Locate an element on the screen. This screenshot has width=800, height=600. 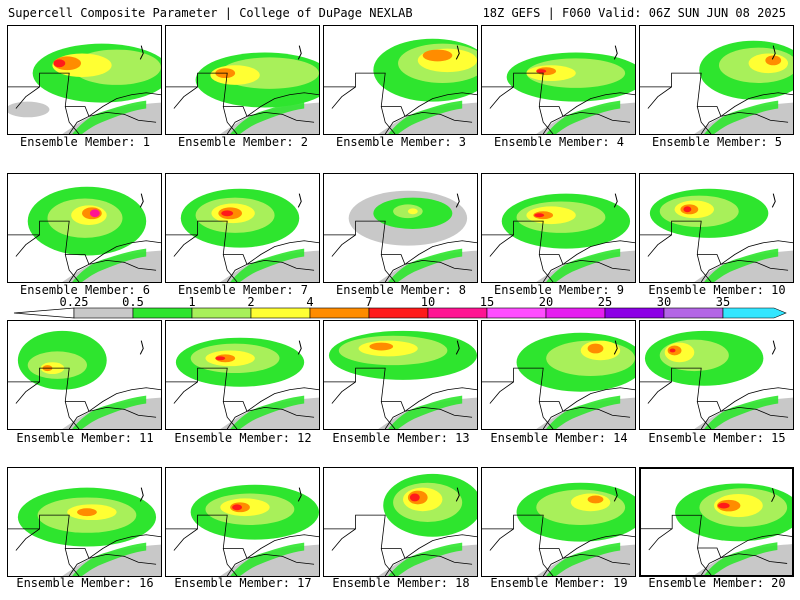
ensemble-member-label: Ensemble Member: 1 is located at coordinates (85, 142).